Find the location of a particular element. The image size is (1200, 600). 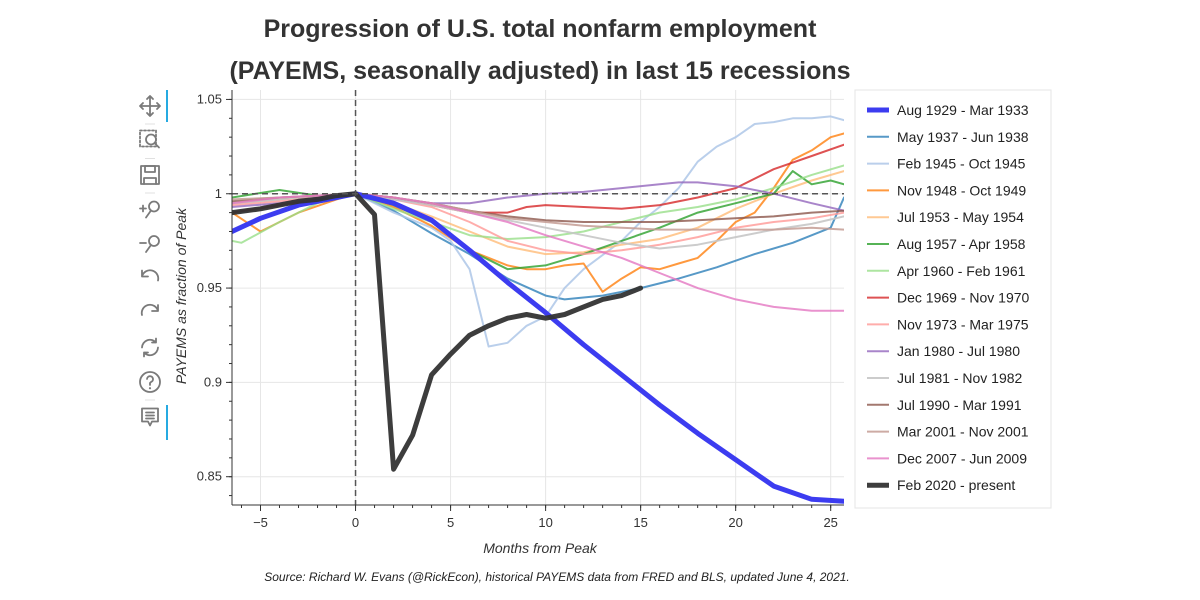

legend-item: Aug 1929 - Mar 1933 is located at coordinates (948, 110).